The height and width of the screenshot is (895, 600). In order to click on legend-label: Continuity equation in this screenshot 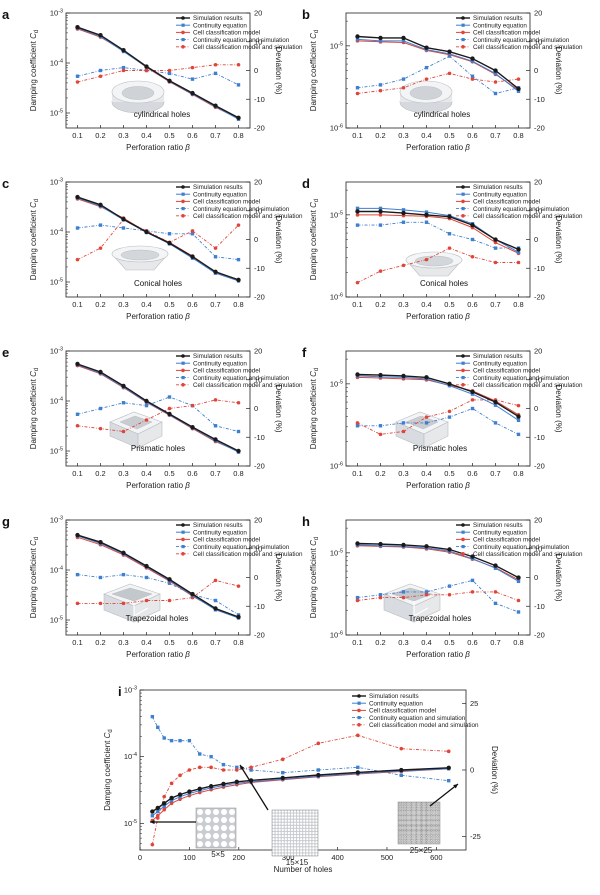, I will do `click(500, 532)`.